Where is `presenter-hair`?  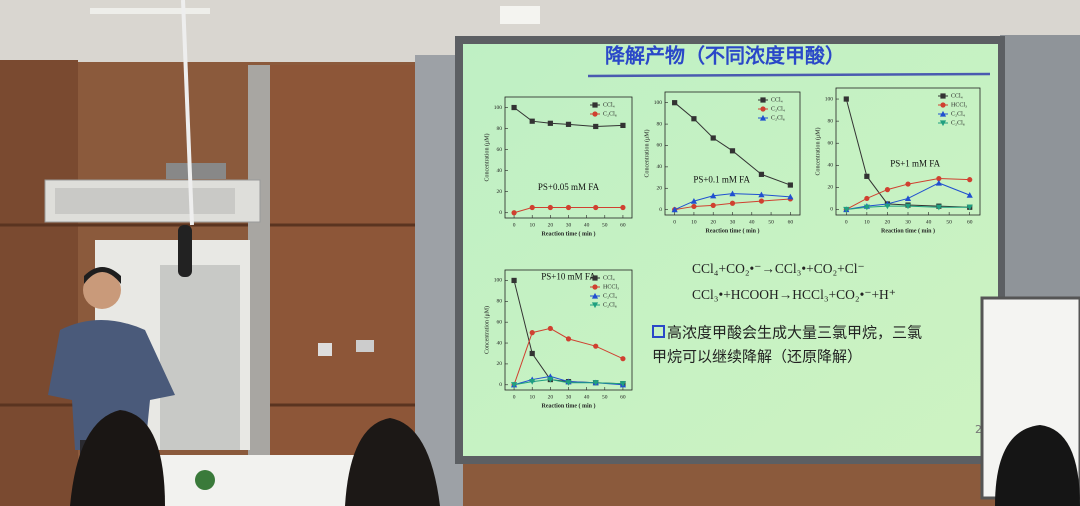
presenter-hair is located at coordinates (102, 275).